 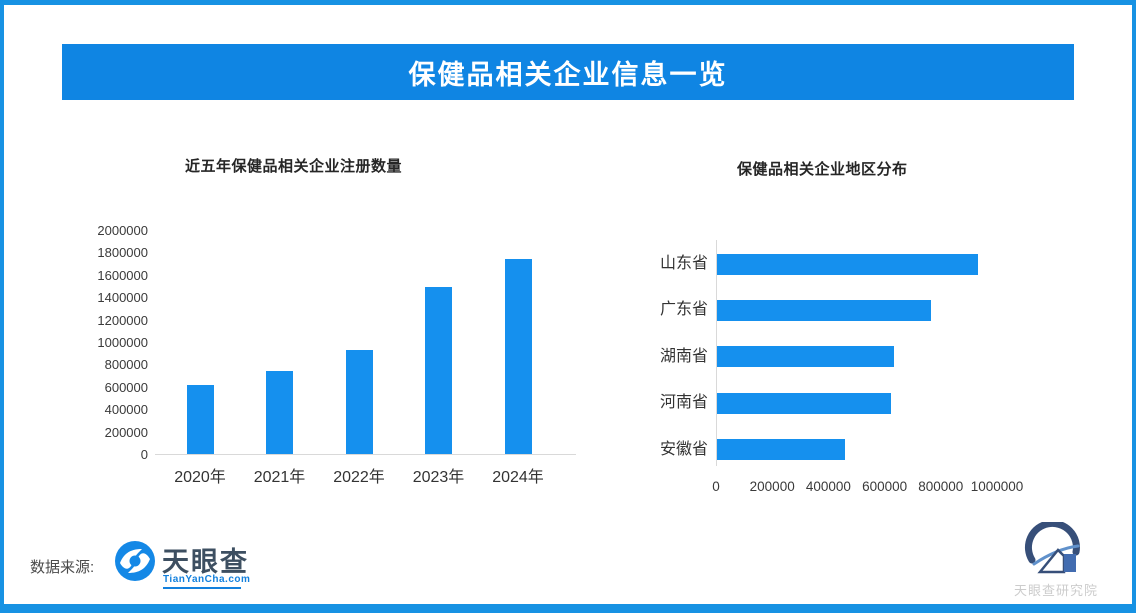 What do you see at coordinates (205, 562) in the screenshot?
I see `brand-name: 天眼查` at bounding box center [205, 562].